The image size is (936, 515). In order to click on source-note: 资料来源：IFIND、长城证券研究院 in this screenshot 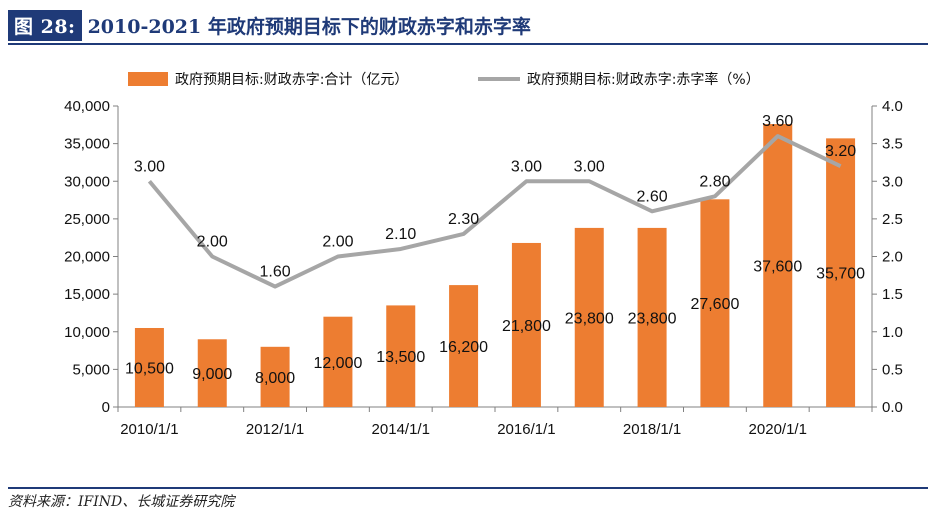, I will do `click(121, 502)`.